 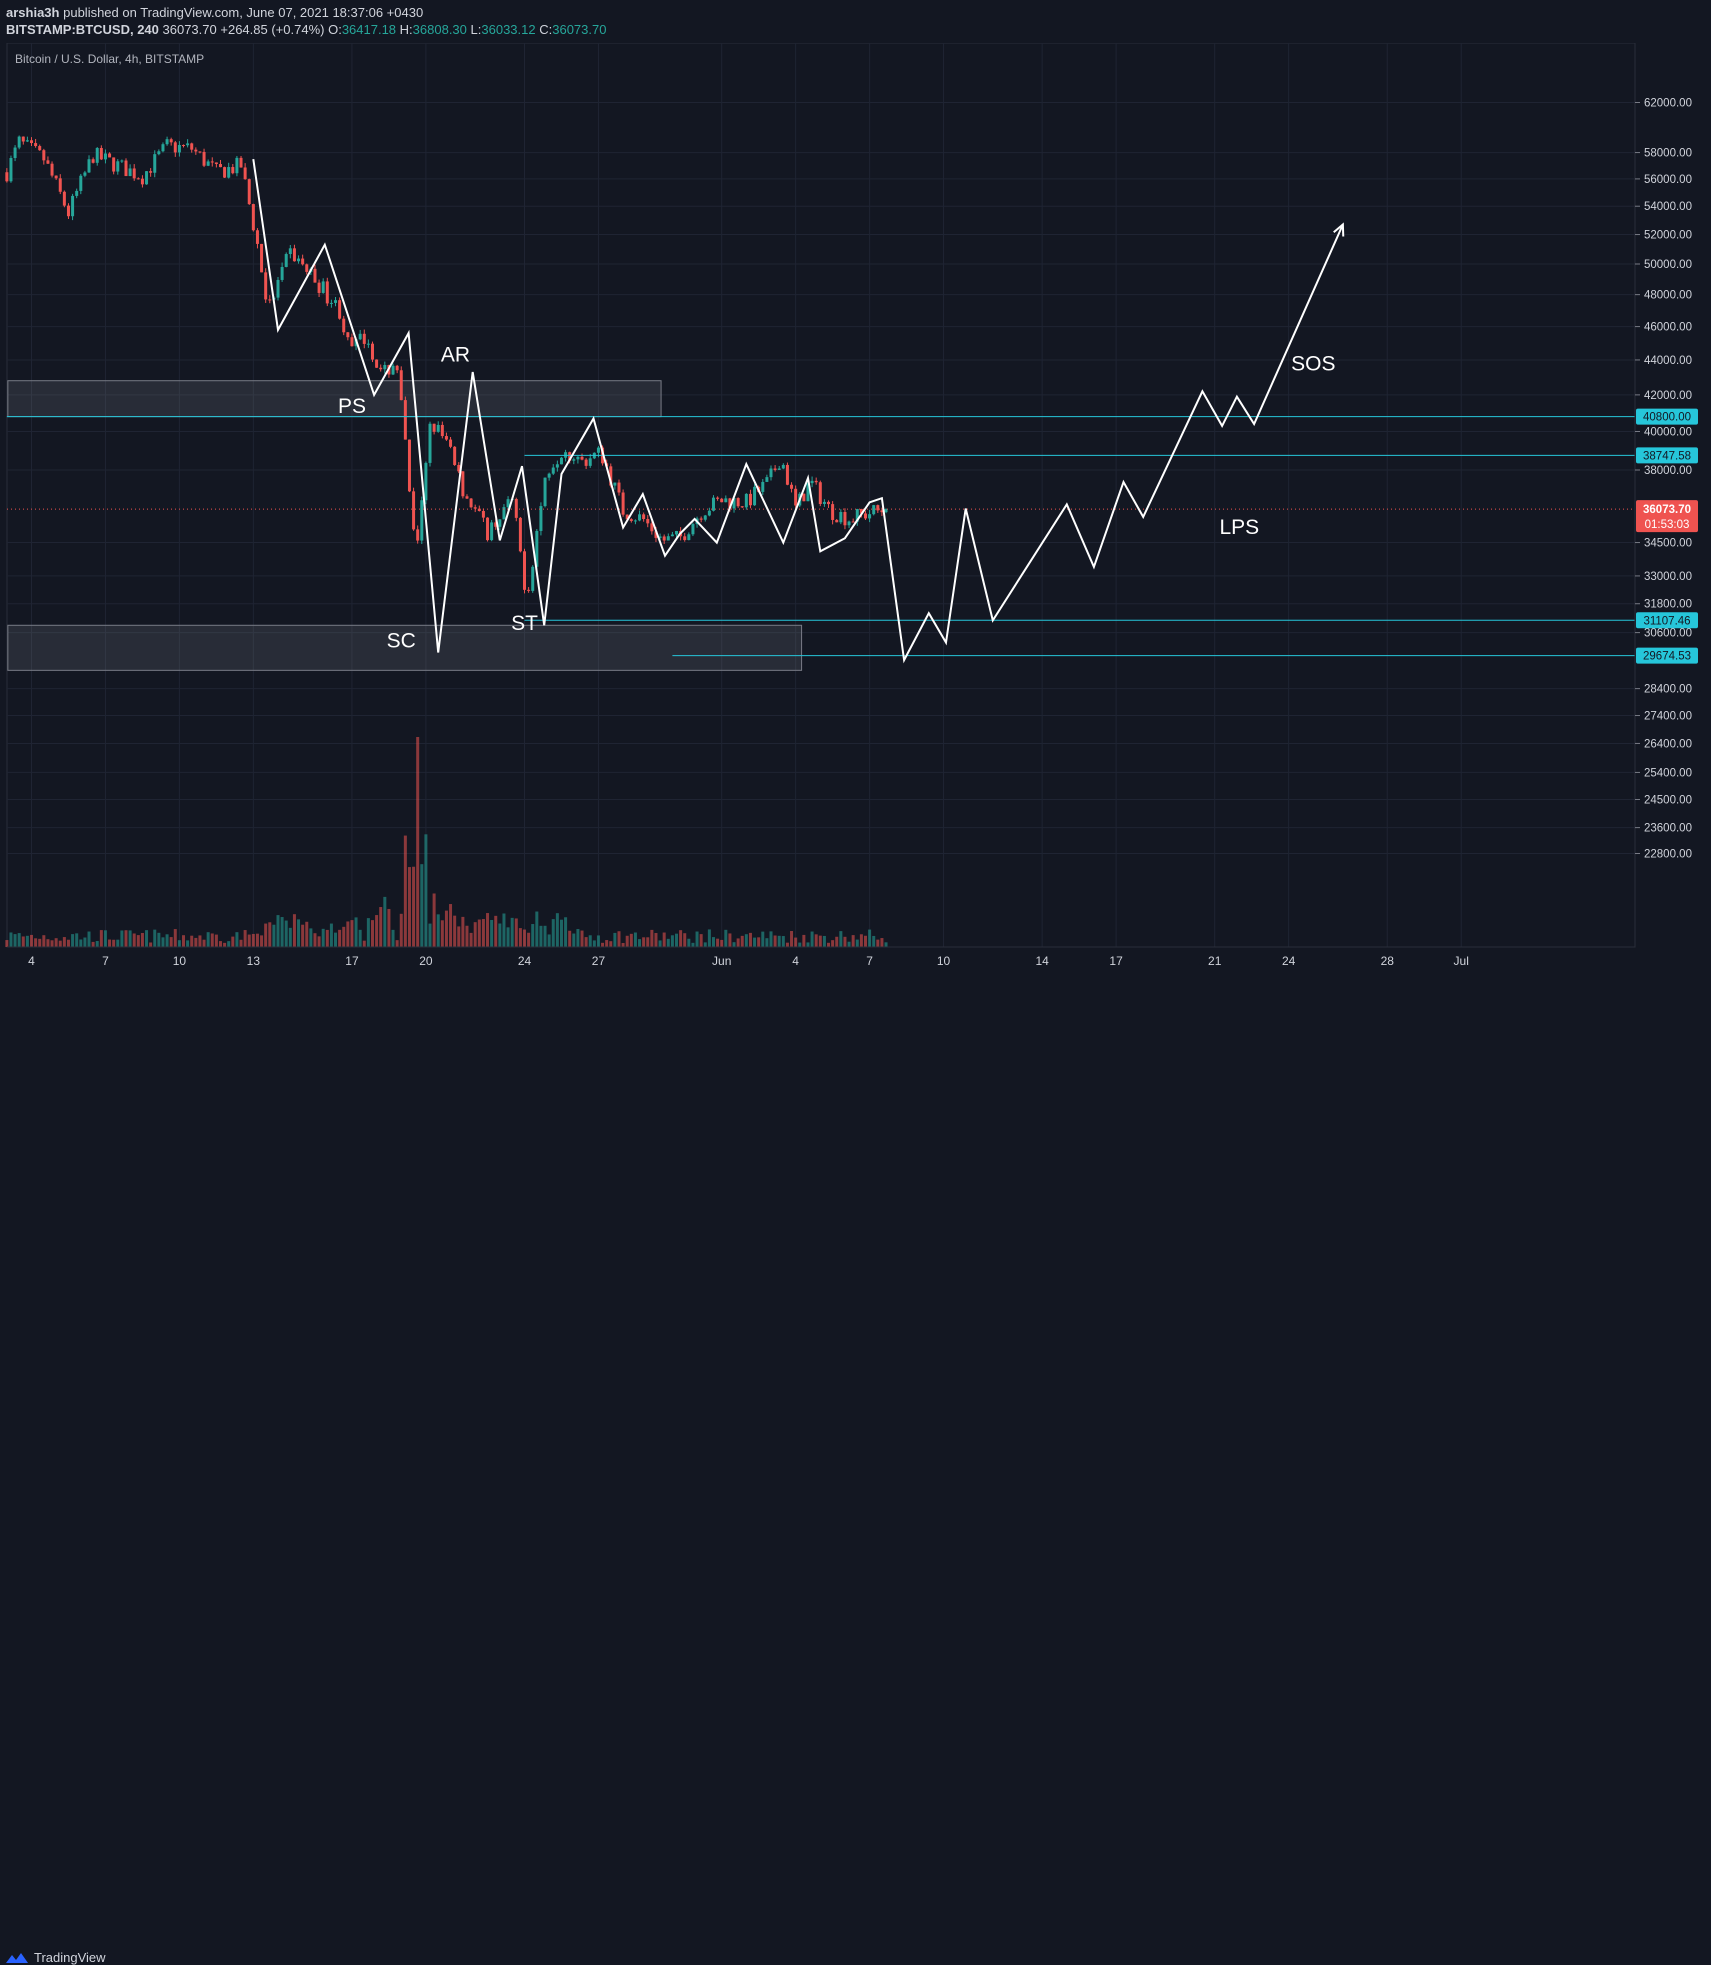 I want to click on low-value: 36033.12, so click(x=508, y=29).